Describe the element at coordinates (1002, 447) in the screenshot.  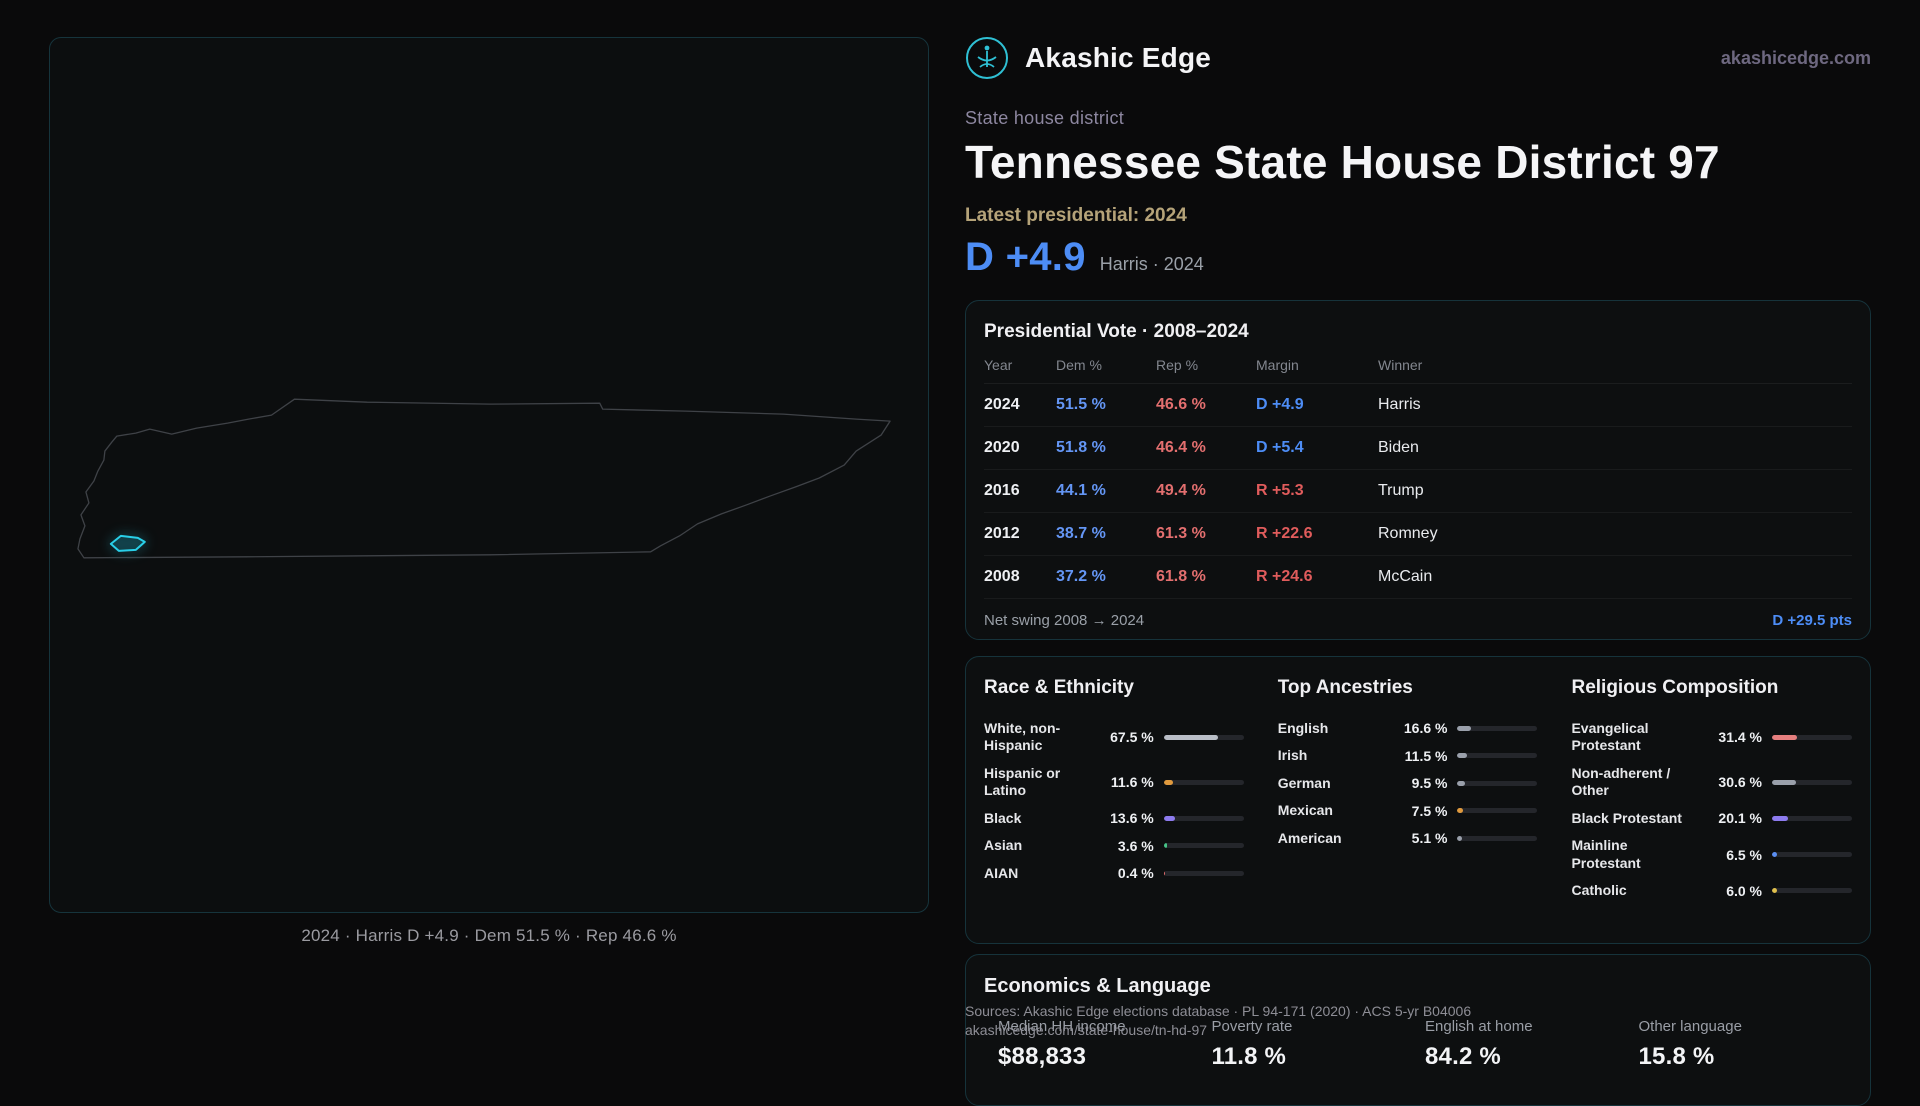
I see `year-cell: 2020` at that location.